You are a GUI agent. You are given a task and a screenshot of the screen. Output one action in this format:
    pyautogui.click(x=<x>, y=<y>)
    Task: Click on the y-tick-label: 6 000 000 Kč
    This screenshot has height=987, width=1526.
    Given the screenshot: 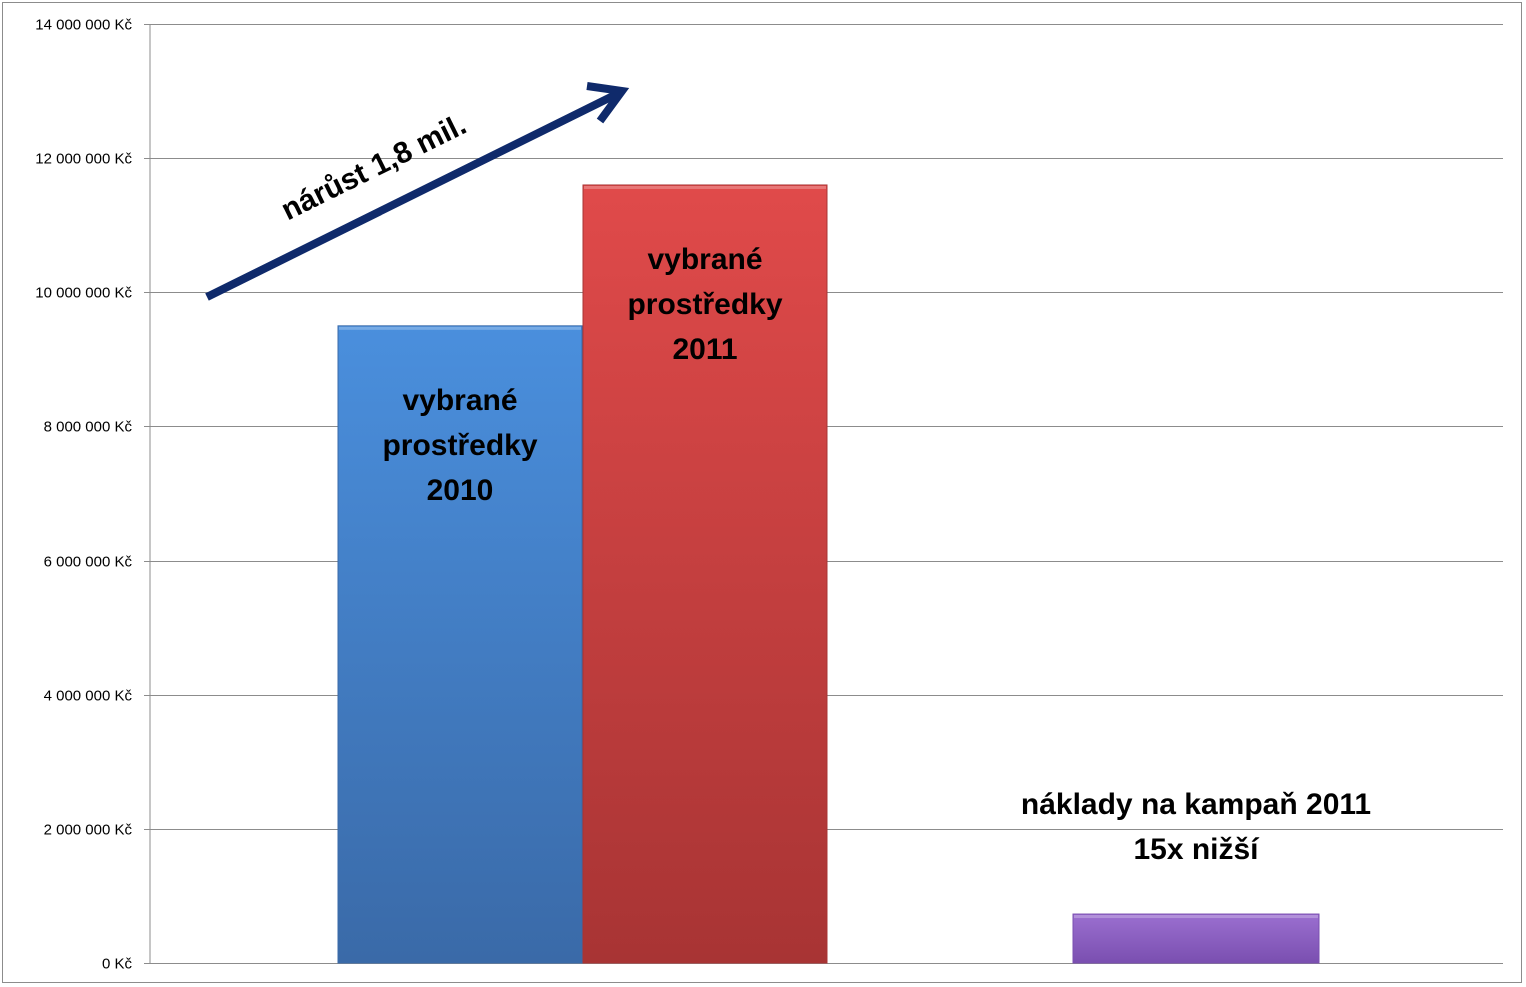 What is the action you would take?
    pyautogui.click(x=88, y=562)
    